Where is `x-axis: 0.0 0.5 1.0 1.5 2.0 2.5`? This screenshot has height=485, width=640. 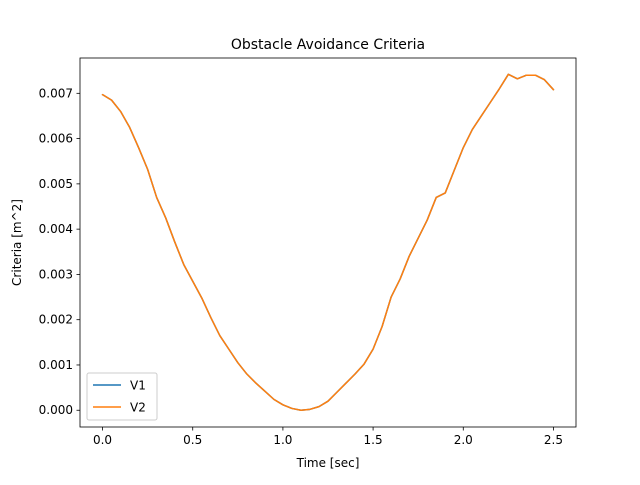 x-axis: 0.0 0.5 1.0 1.5 2.0 2.5 is located at coordinates (328, 437).